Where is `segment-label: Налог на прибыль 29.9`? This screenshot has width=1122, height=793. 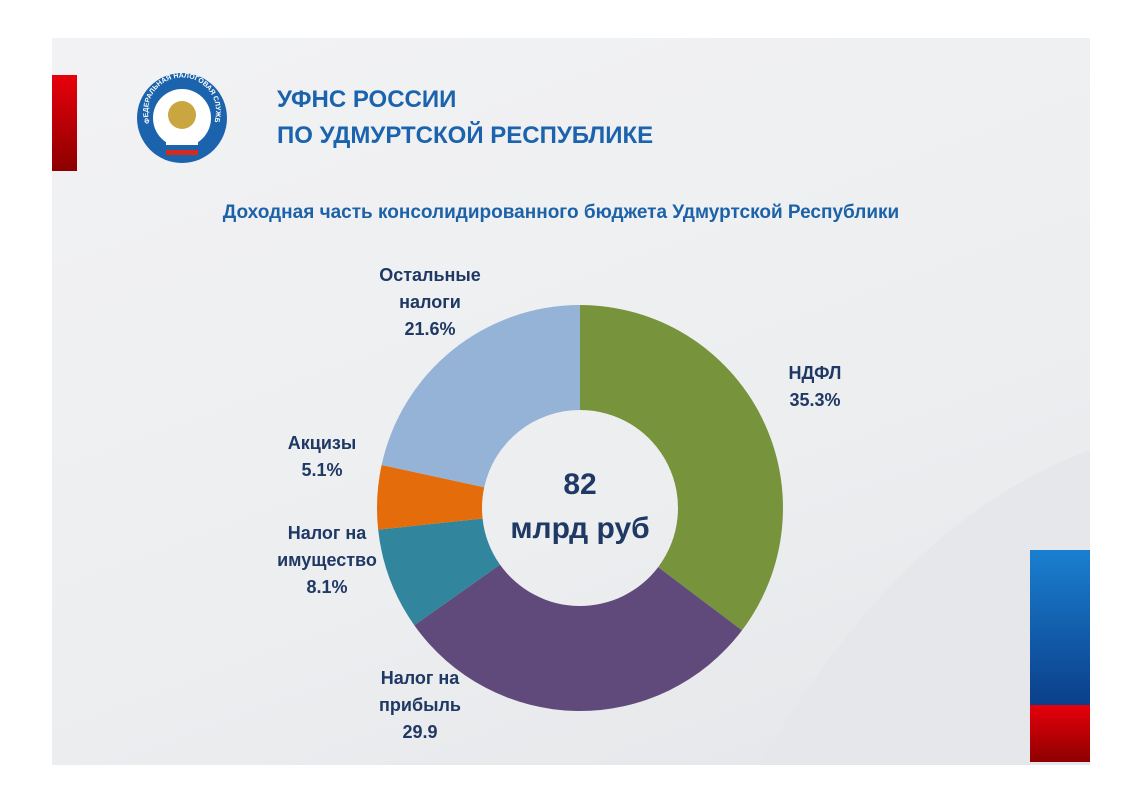 segment-label: Налог на прибыль 29.9 is located at coordinates (420, 705).